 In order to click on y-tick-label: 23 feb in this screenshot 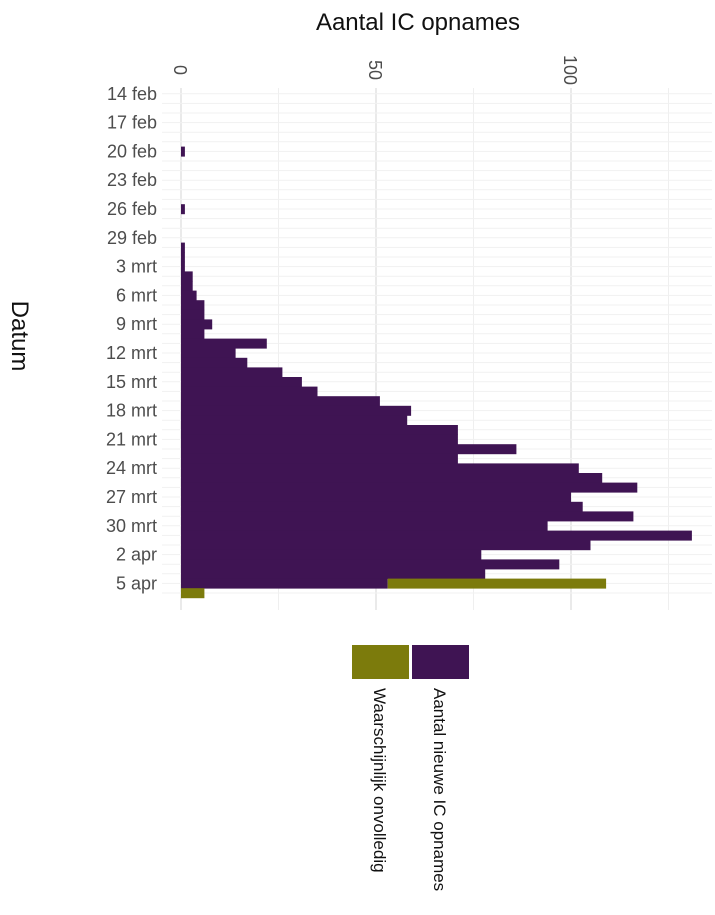, I will do `click(132, 180)`.